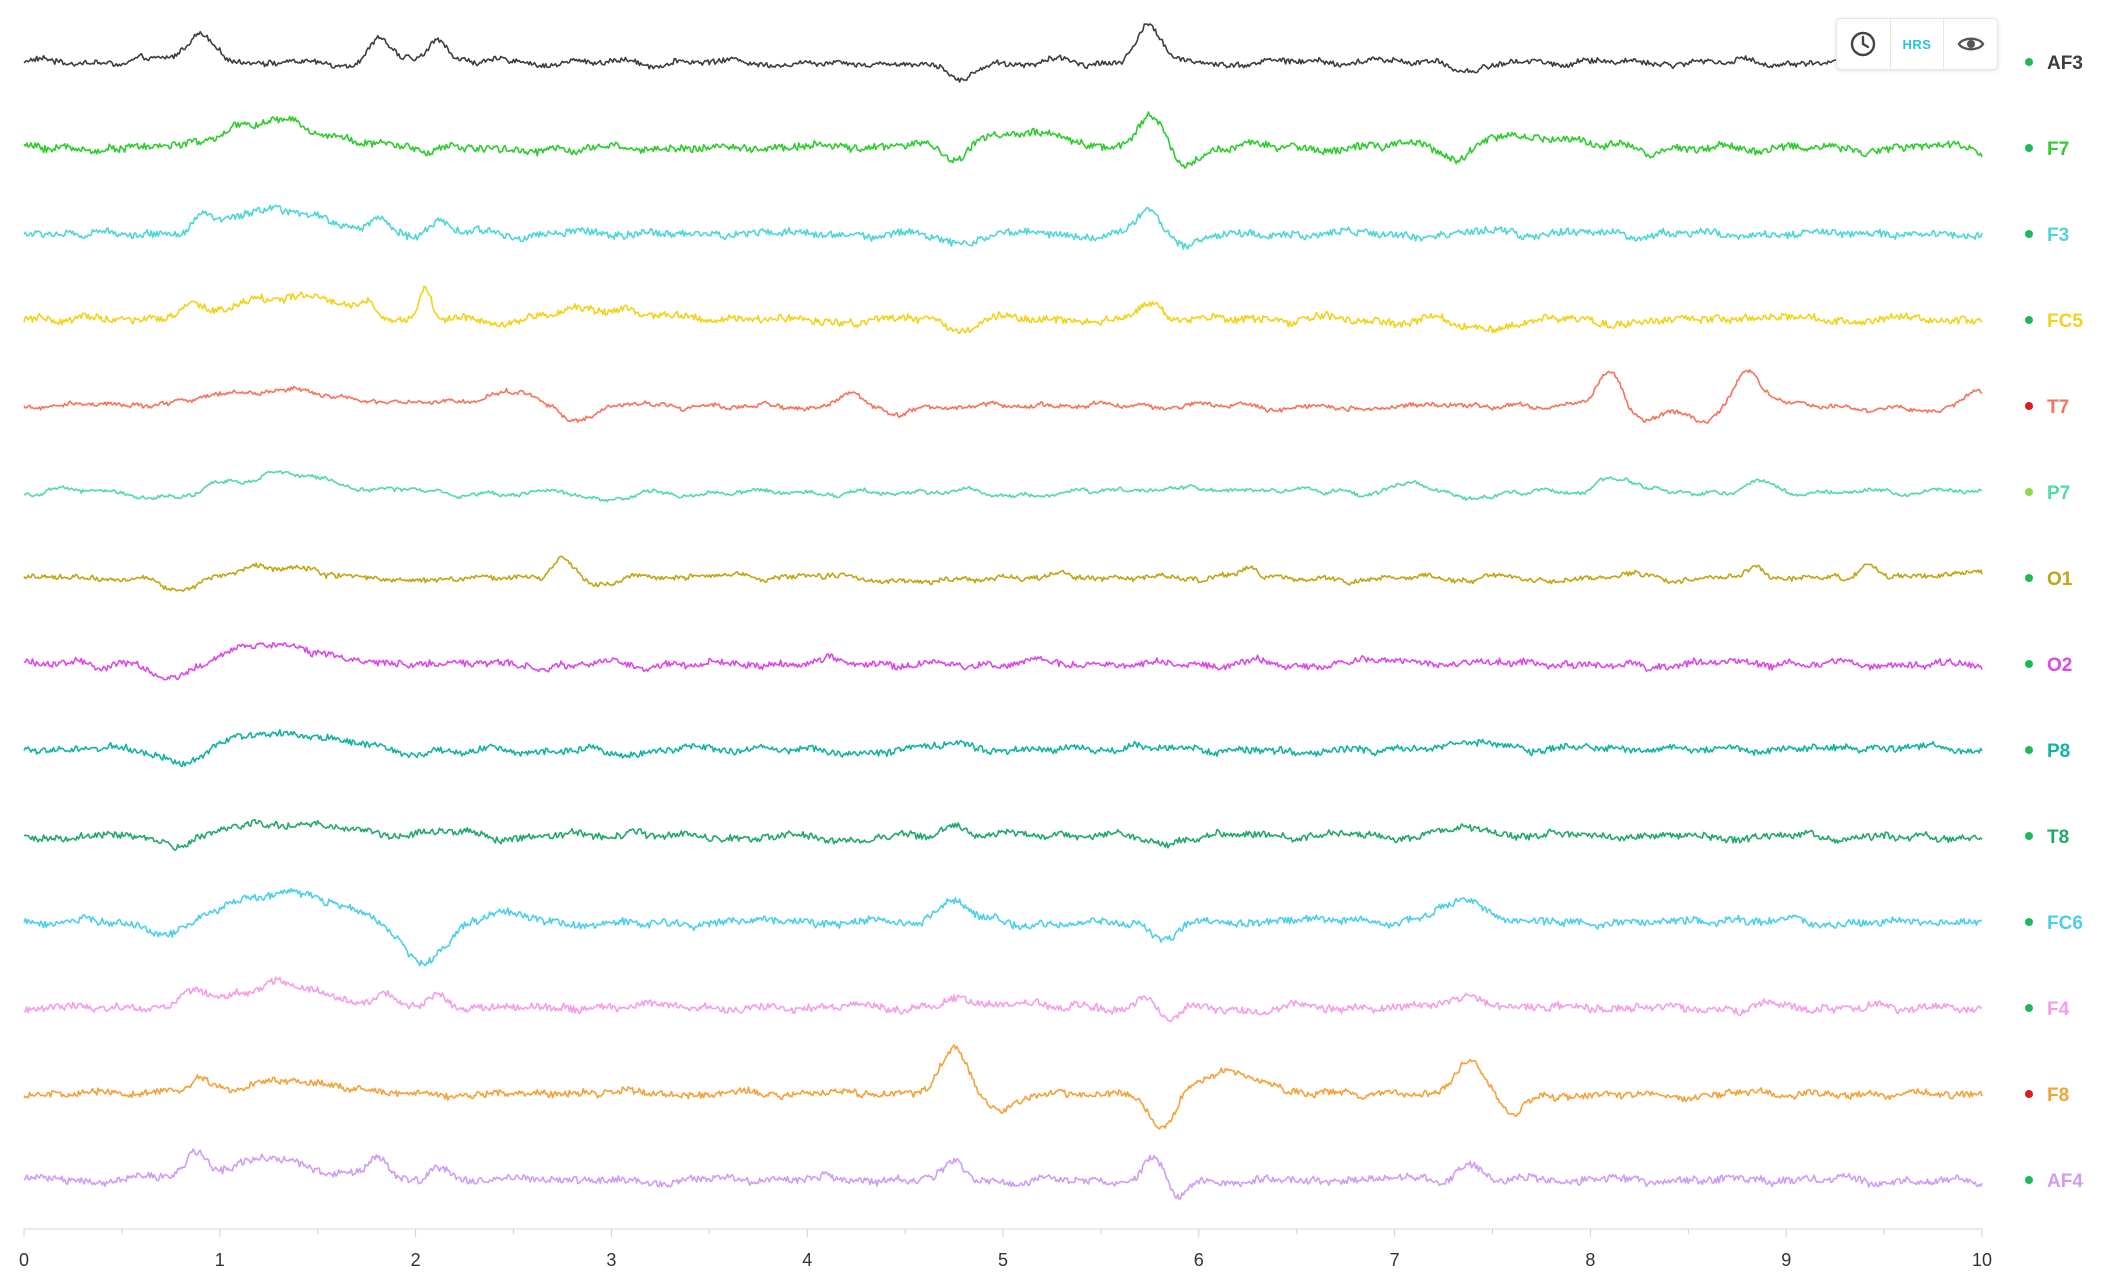  Describe the element at coordinates (1003, 1174) in the screenshot. I see `trace-af4` at that location.